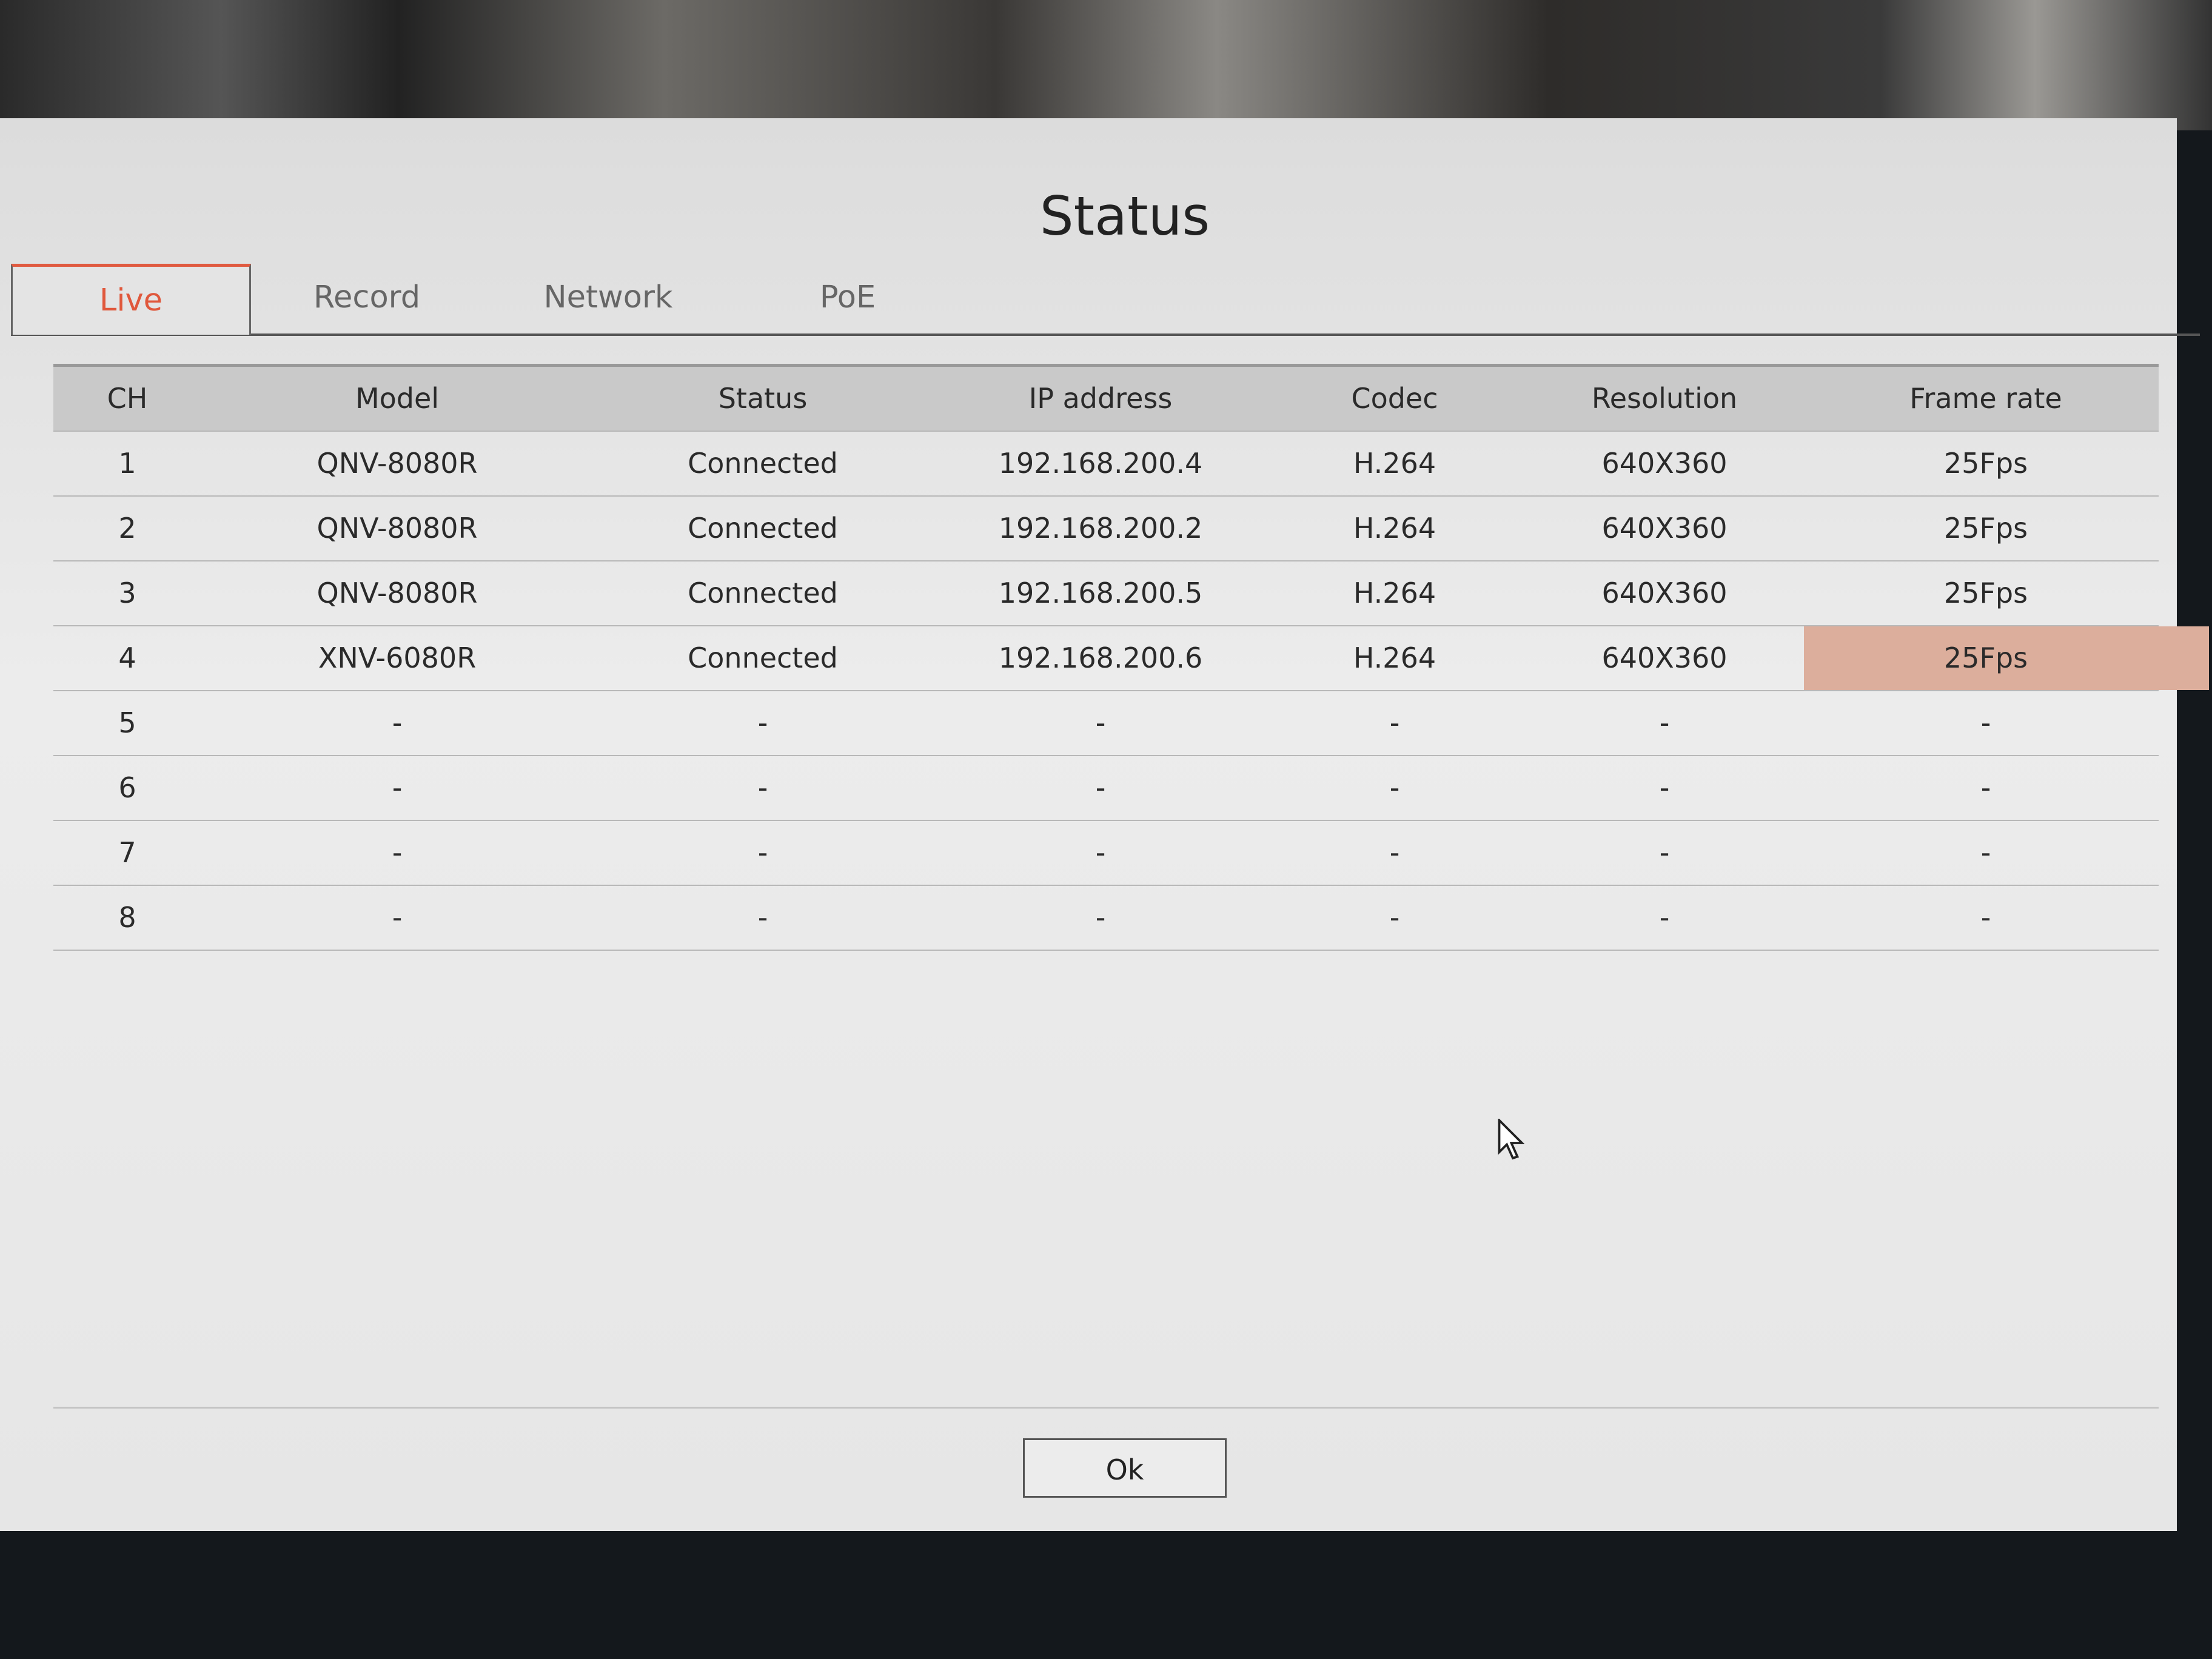 This screenshot has width=2212, height=1659. I want to click on cell-ch: 1, so click(127, 463).